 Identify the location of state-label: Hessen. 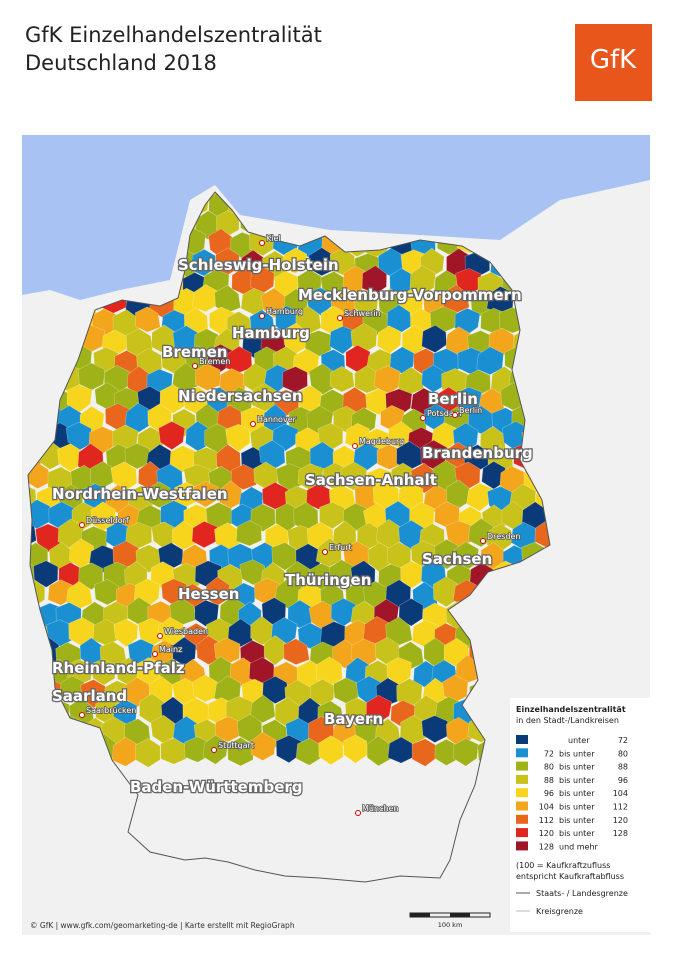
(208, 594).